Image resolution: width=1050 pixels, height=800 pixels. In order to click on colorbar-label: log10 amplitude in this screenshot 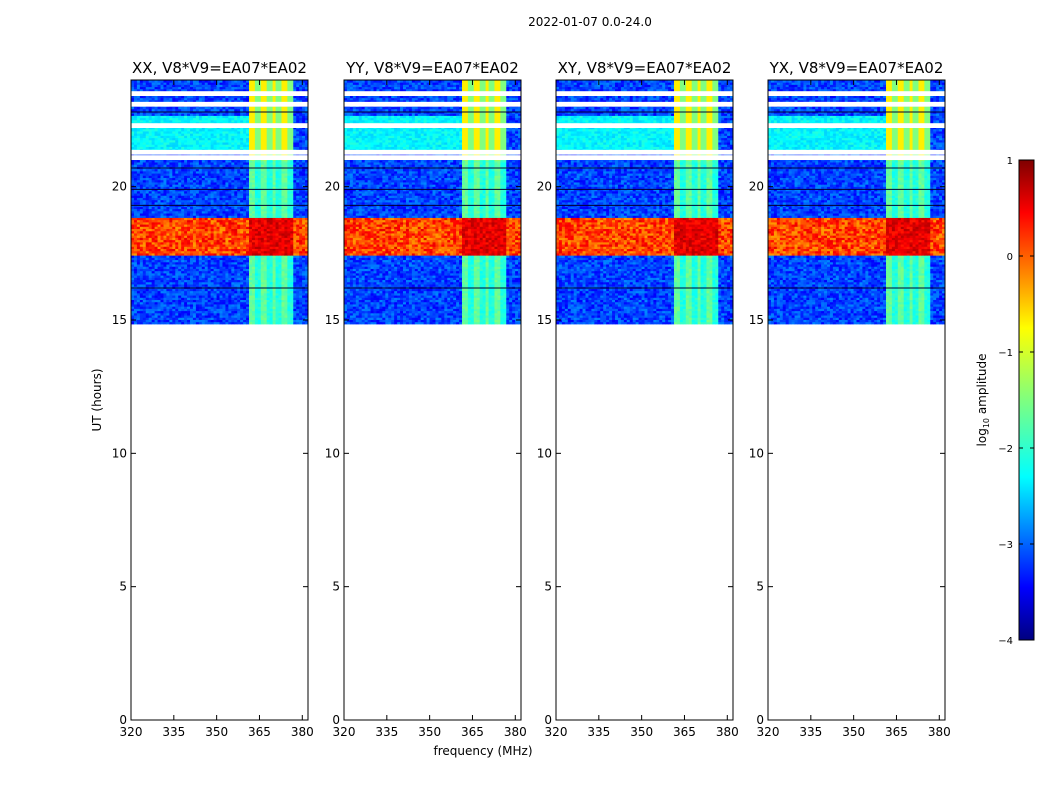, I will do `click(983, 400)`.